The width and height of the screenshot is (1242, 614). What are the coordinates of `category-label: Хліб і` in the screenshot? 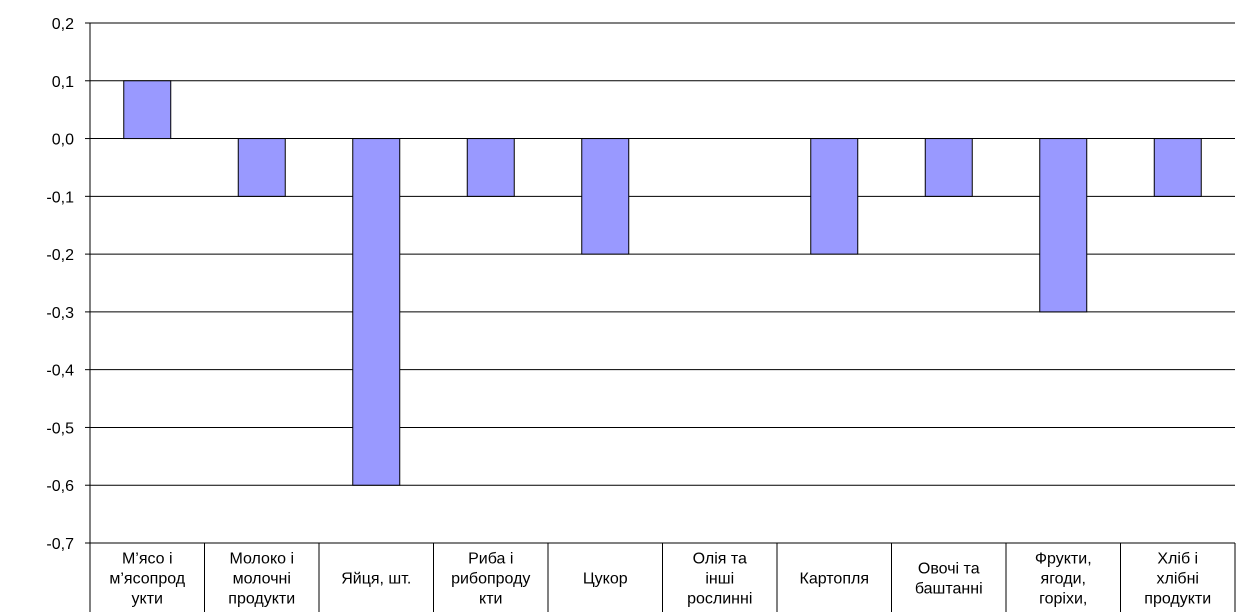 It's located at (1177, 559).